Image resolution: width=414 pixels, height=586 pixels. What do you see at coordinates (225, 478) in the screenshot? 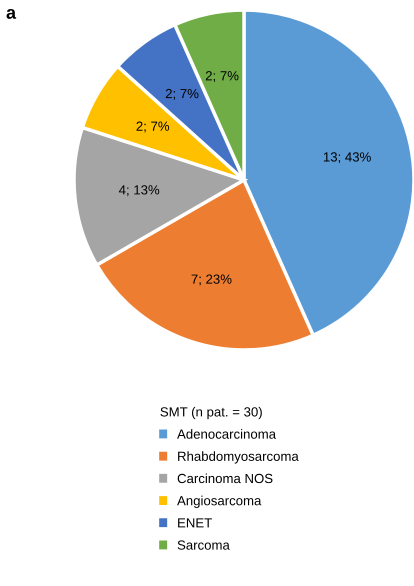
I see `legend-label: Carcinoma NOS` at bounding box center [225, 478].